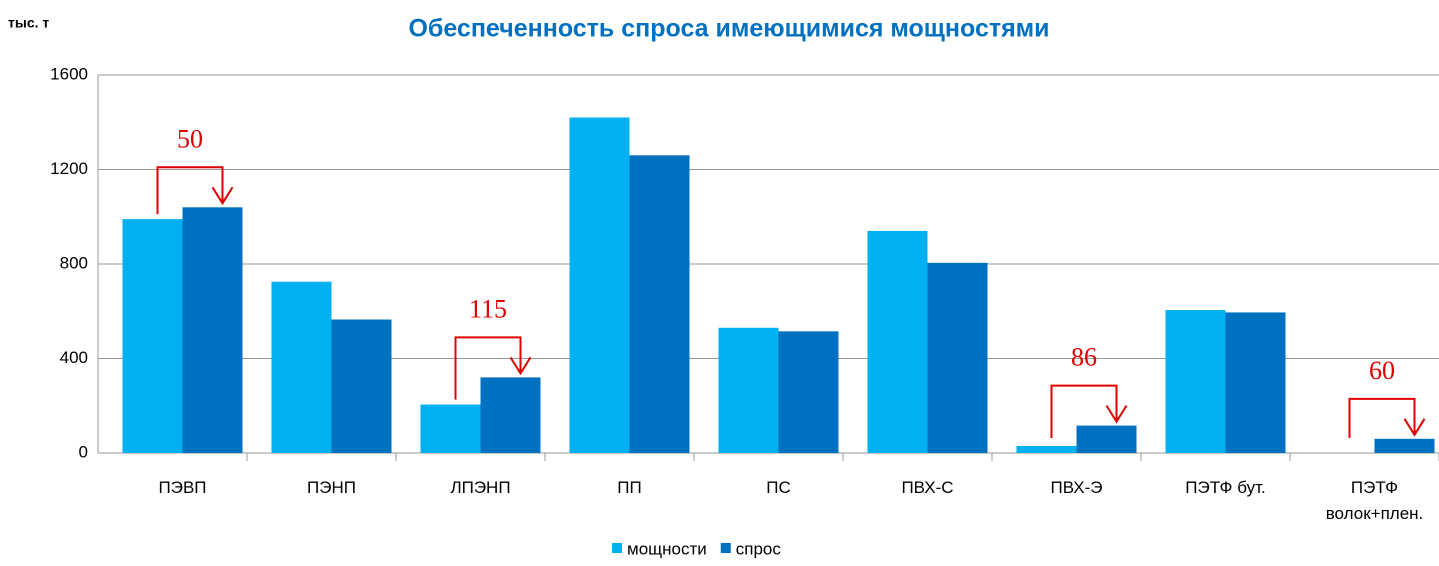 The height and width of the screenshot is (566, 1439). I want to click on y-axis-label: тыс. т, so click(28, 23).